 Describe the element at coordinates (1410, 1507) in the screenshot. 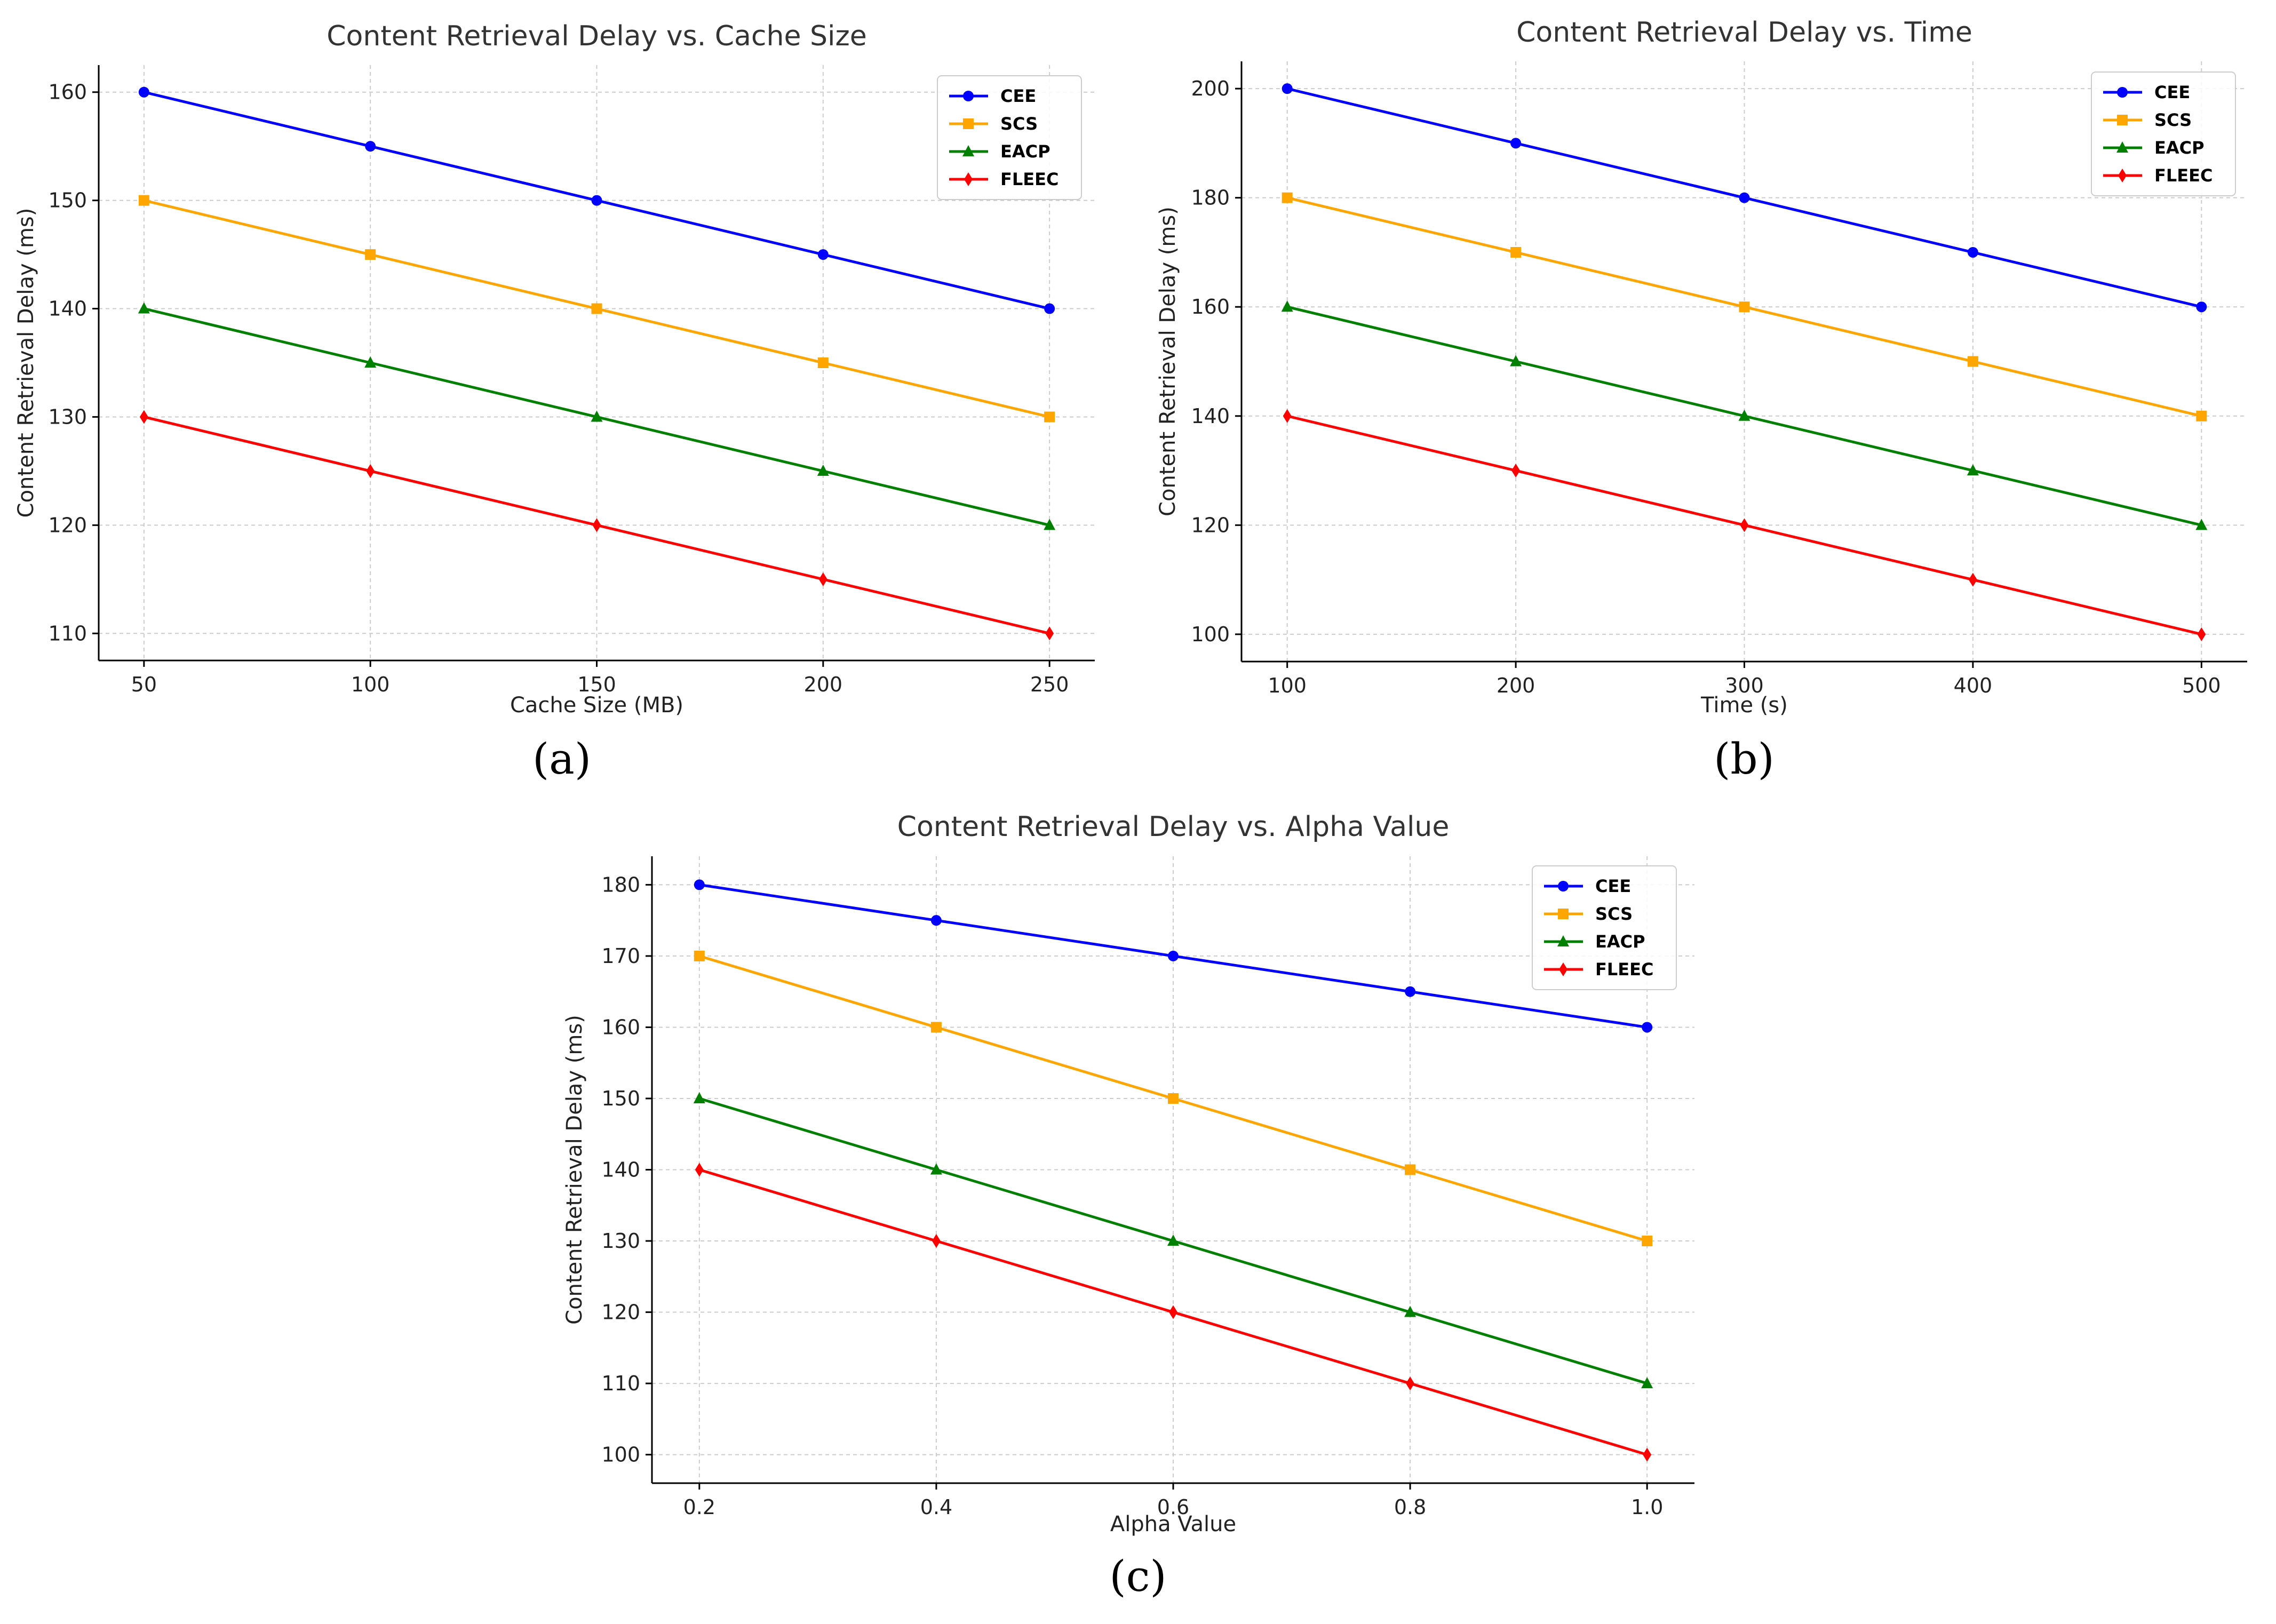

I see `x-tick-label: 0.8` at that location.